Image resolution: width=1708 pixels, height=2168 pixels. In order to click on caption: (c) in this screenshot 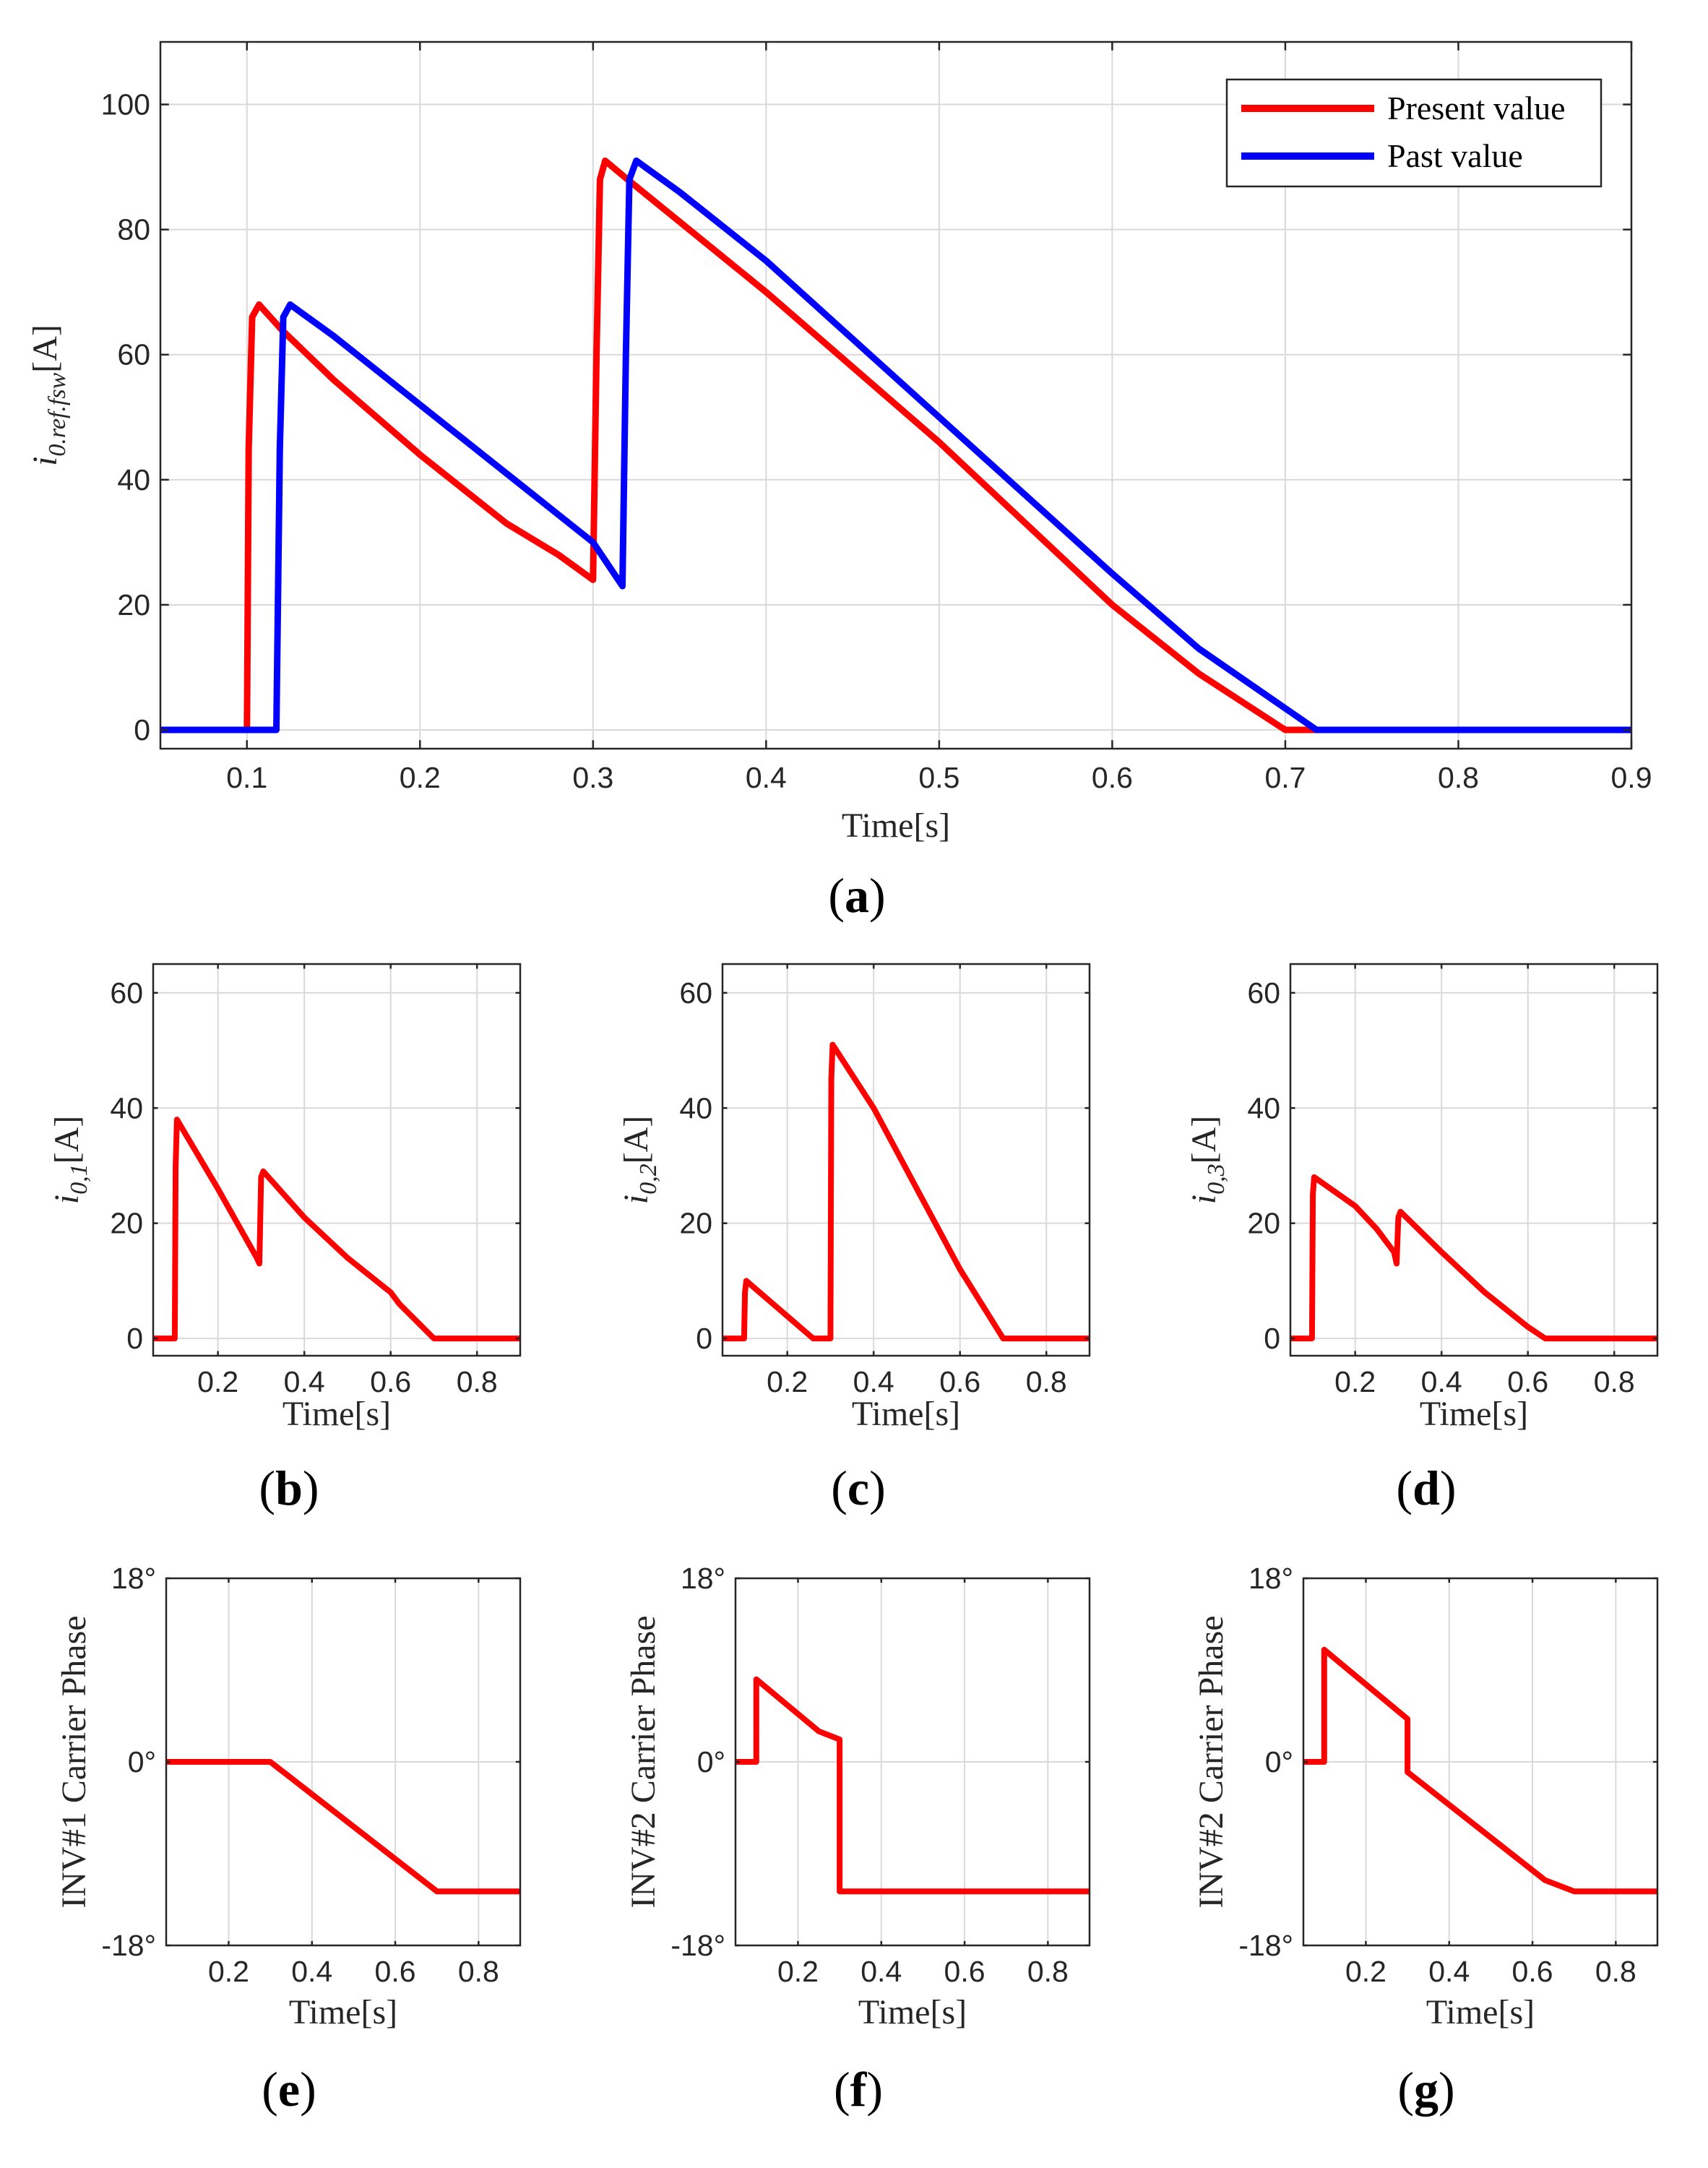, I will do `click(858, 1488)`.